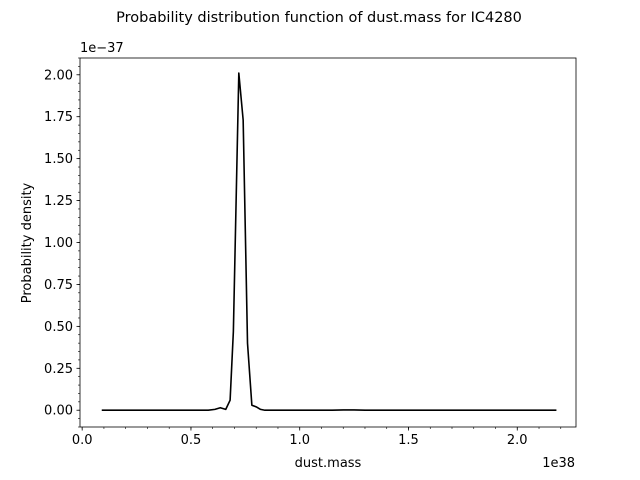 The width and height of the screenshot is (640, 480). What do you see at coordinates (317, 437) in the screenshot?
I see `x-axis: 0.0 0.5 1.0 1.5 2.0` at bounding box center [317, 437].